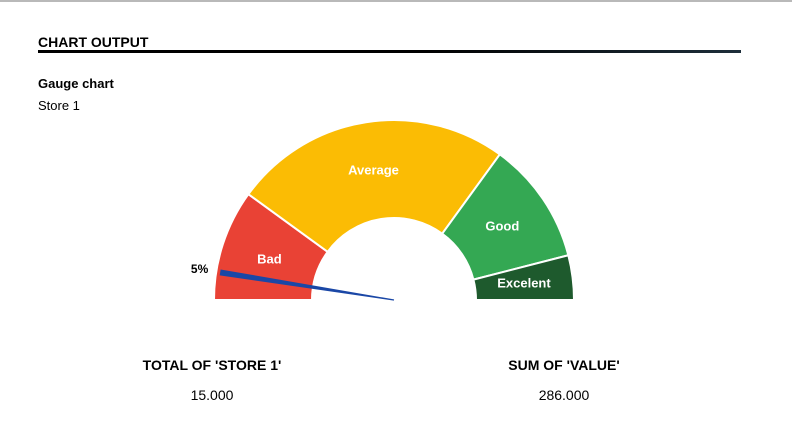 This screenshot has height=446, width=792. I want to click on stat-value-sum: 286.000, so click(564, 395).